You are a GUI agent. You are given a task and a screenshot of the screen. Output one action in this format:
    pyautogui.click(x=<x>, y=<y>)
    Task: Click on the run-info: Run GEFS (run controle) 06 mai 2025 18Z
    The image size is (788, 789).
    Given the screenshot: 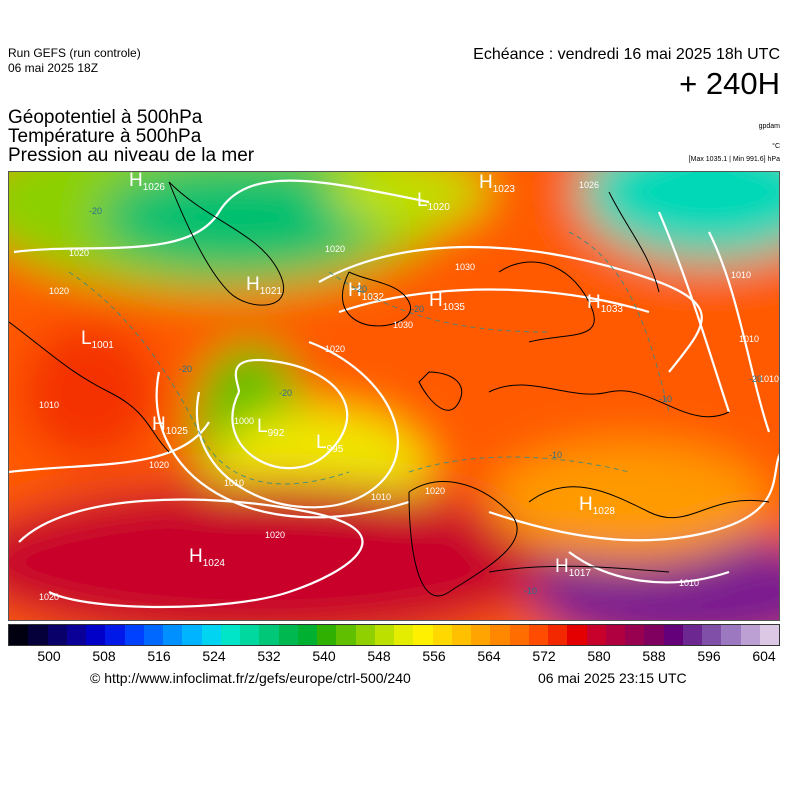 What is the action you would take?
    pyautogui.click(x=74, y=61)
    